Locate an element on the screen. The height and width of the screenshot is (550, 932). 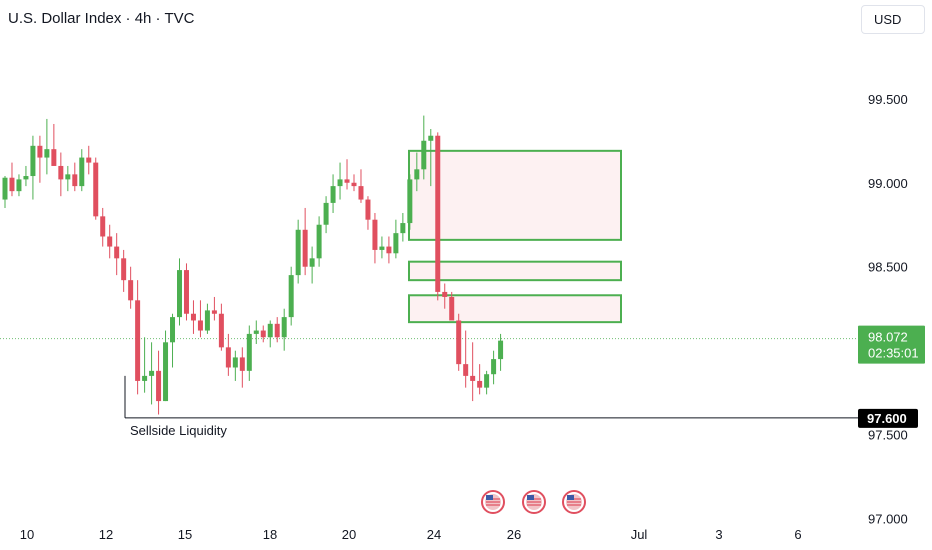
price-tick-label: 97.000 is located at coordinates (888, 519).